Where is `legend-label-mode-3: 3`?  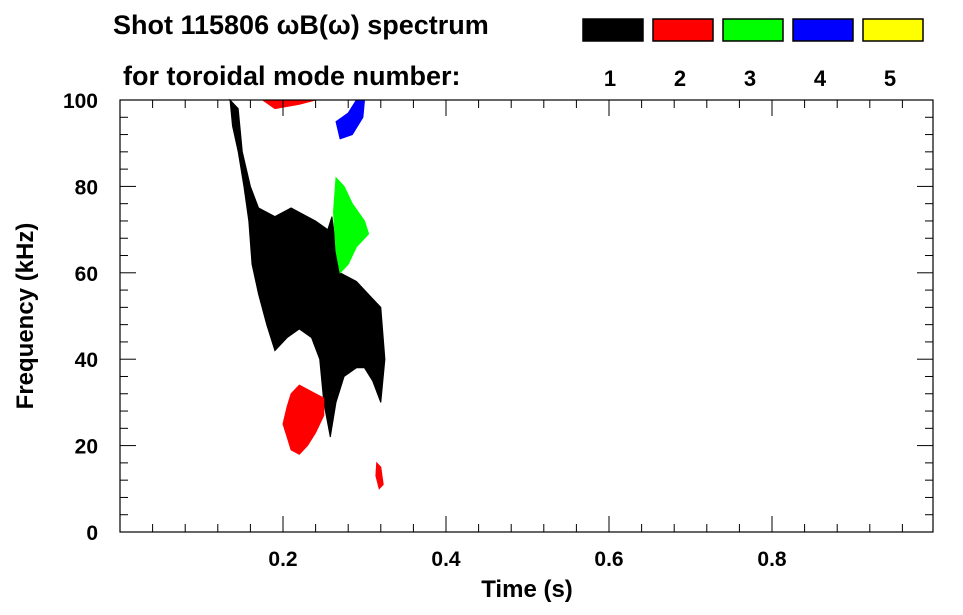
legend-label-mode-3: 3 is located at coordinates (750, 78).